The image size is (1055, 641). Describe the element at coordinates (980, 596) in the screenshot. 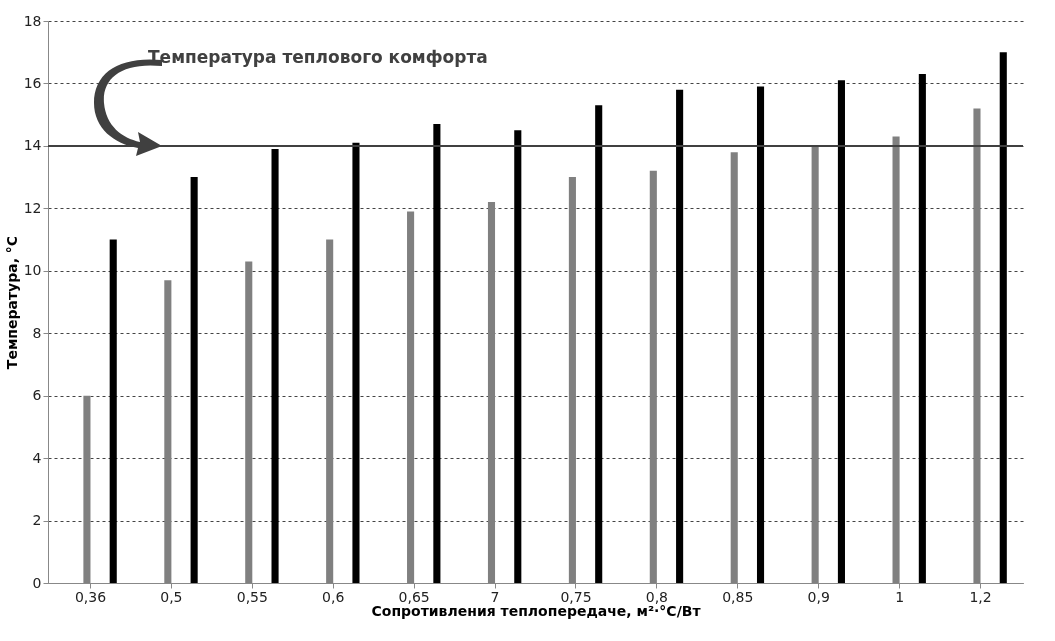

I see `x-tick-label: 1,2` at that location.